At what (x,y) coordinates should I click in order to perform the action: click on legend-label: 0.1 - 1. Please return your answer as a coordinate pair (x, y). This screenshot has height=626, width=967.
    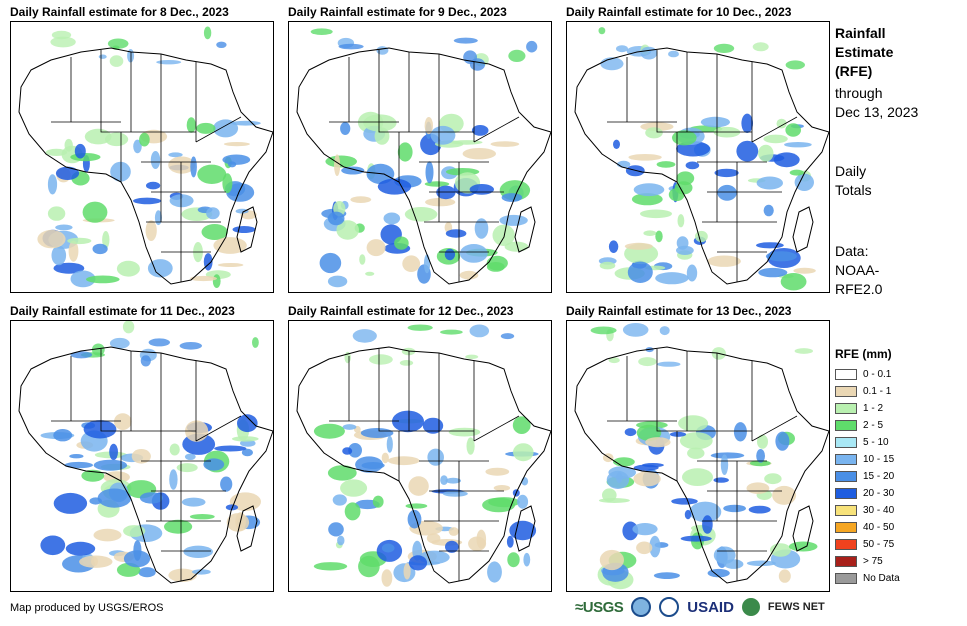
    Looking at the image, I should click on (877, 391).